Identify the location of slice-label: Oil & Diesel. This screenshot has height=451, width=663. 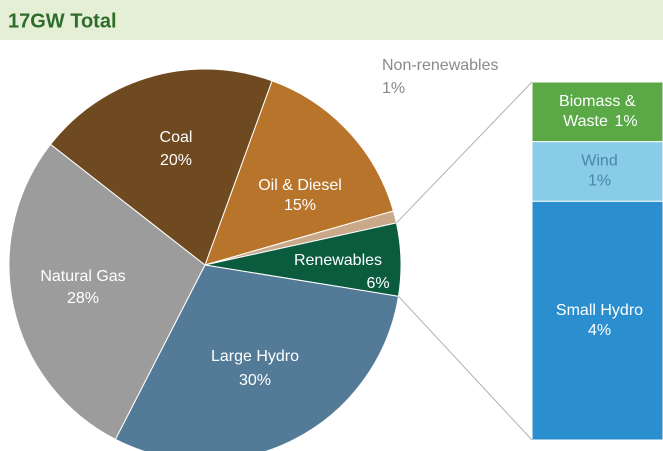
(300, 185).